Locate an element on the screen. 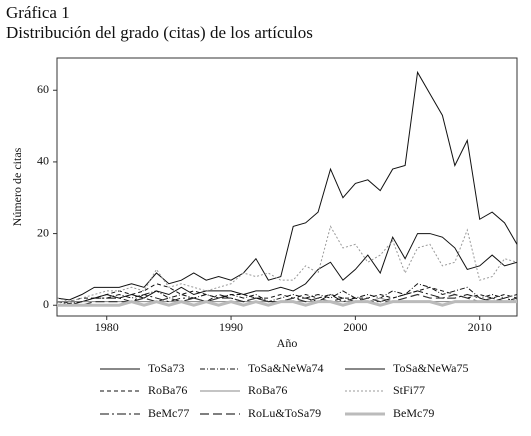 This screenshot has width=531, height=436. legend-label: RoLu&ToSa79 is located at coordinates (284, 413).